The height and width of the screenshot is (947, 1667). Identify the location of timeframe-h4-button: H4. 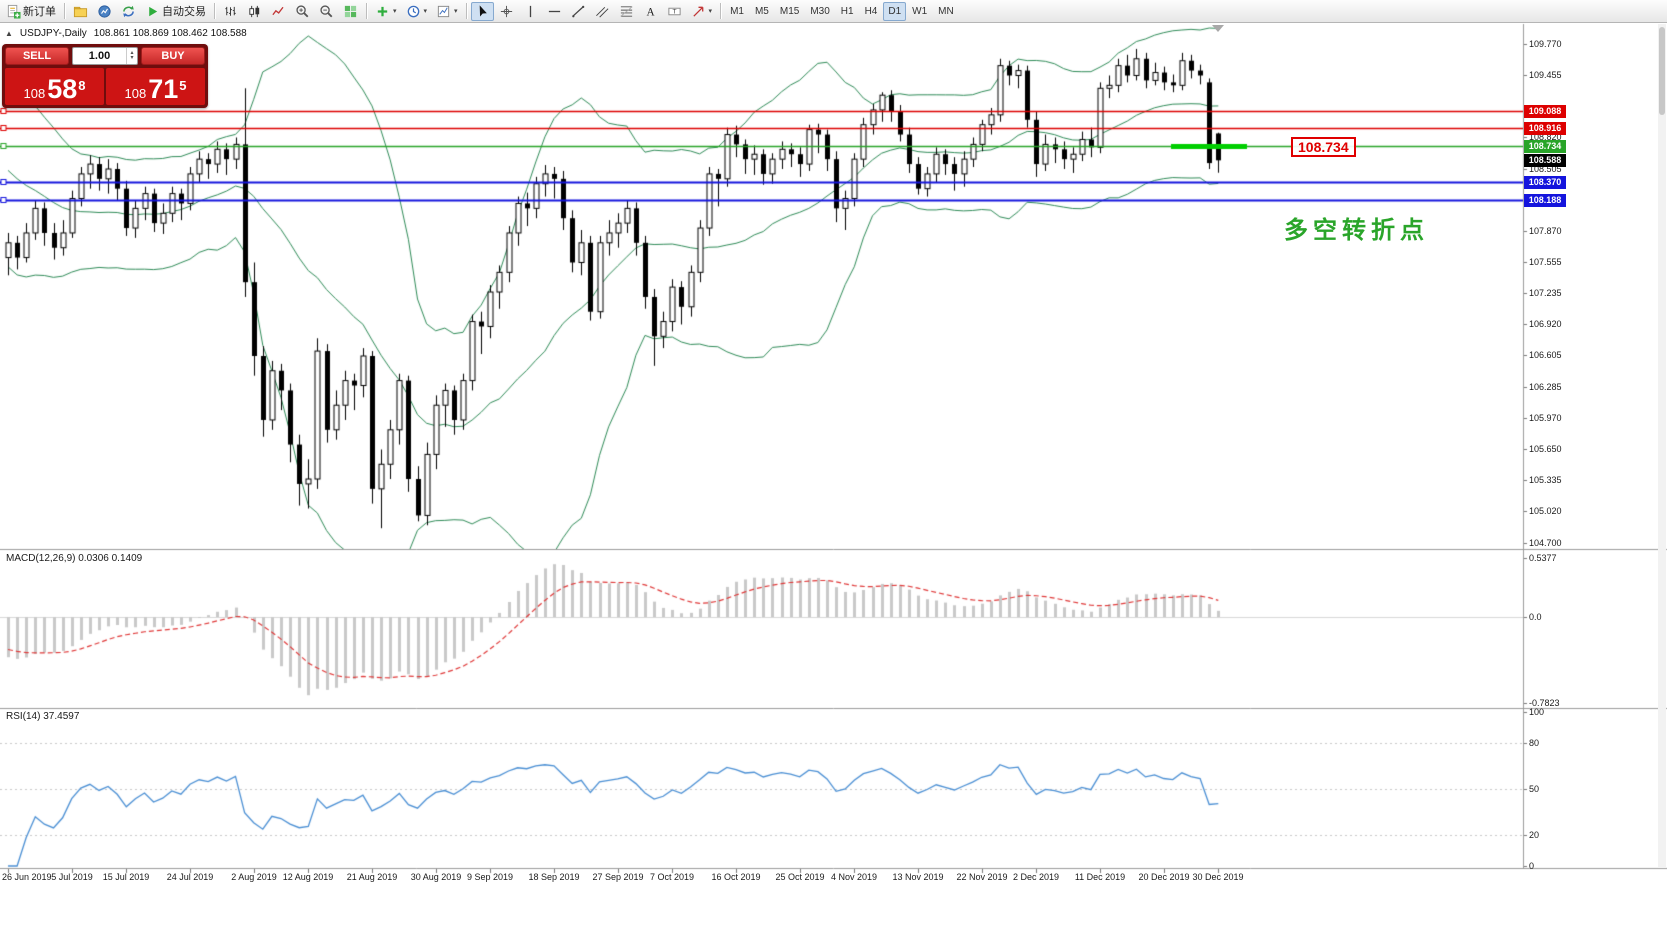
(871, 11).